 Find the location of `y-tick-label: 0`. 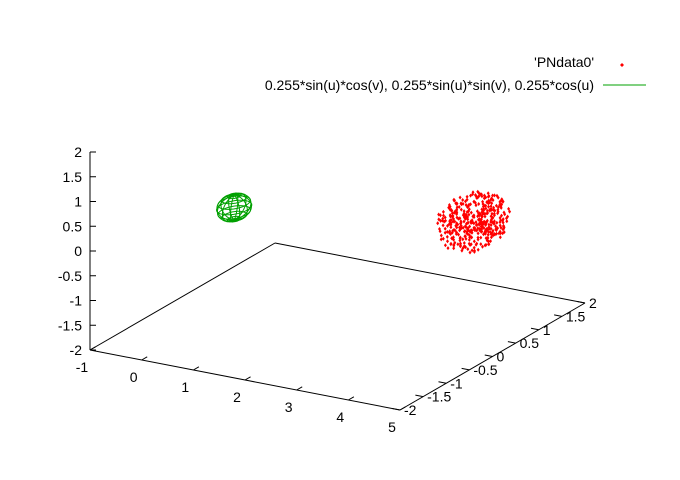

y-tick-label: 0 is located at coordinates (501, 357).